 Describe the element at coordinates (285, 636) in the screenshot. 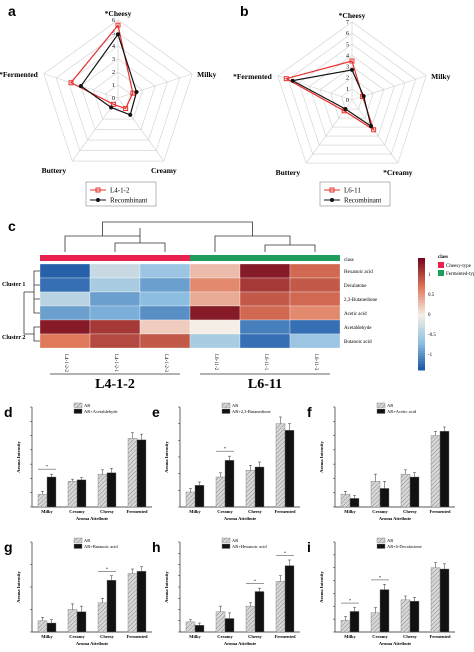

I see `x-tick-label: Fermented` at that location.